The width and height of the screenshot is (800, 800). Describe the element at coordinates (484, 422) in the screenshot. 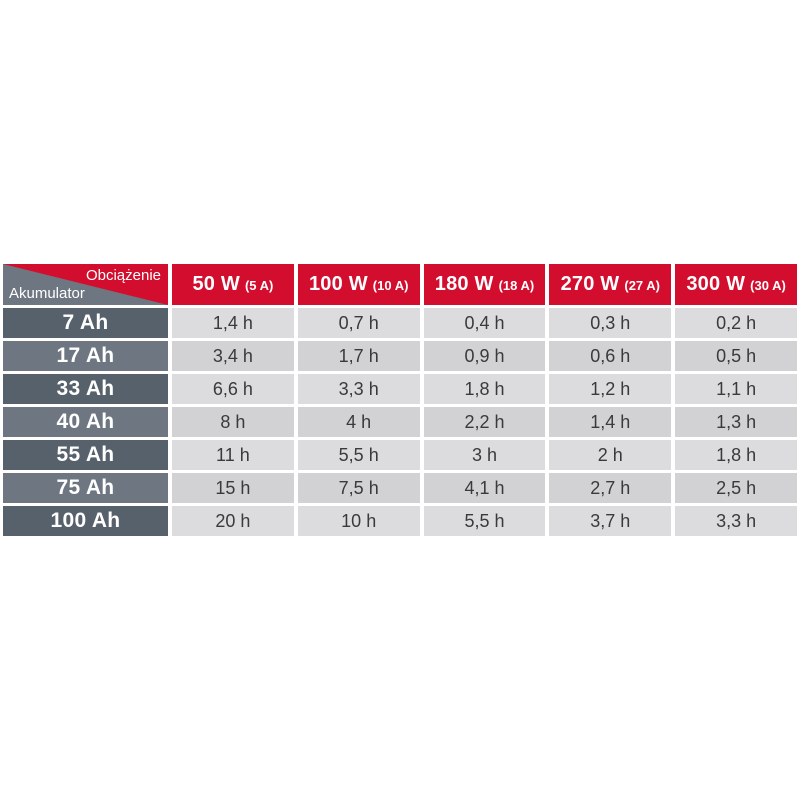

I see `runtime-cell: 2,2 h` at that location.